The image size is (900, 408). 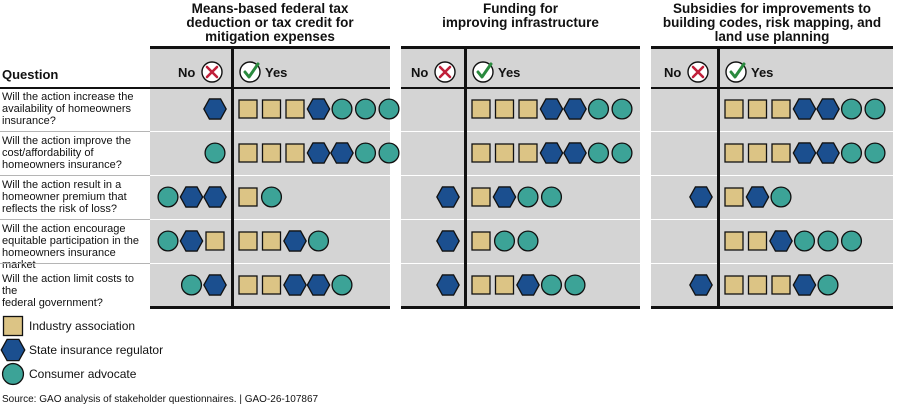 What do you see at coordinates (270, 88) in the screenshot?
I see `panel-header-rule` at bounding box center [270, 88].